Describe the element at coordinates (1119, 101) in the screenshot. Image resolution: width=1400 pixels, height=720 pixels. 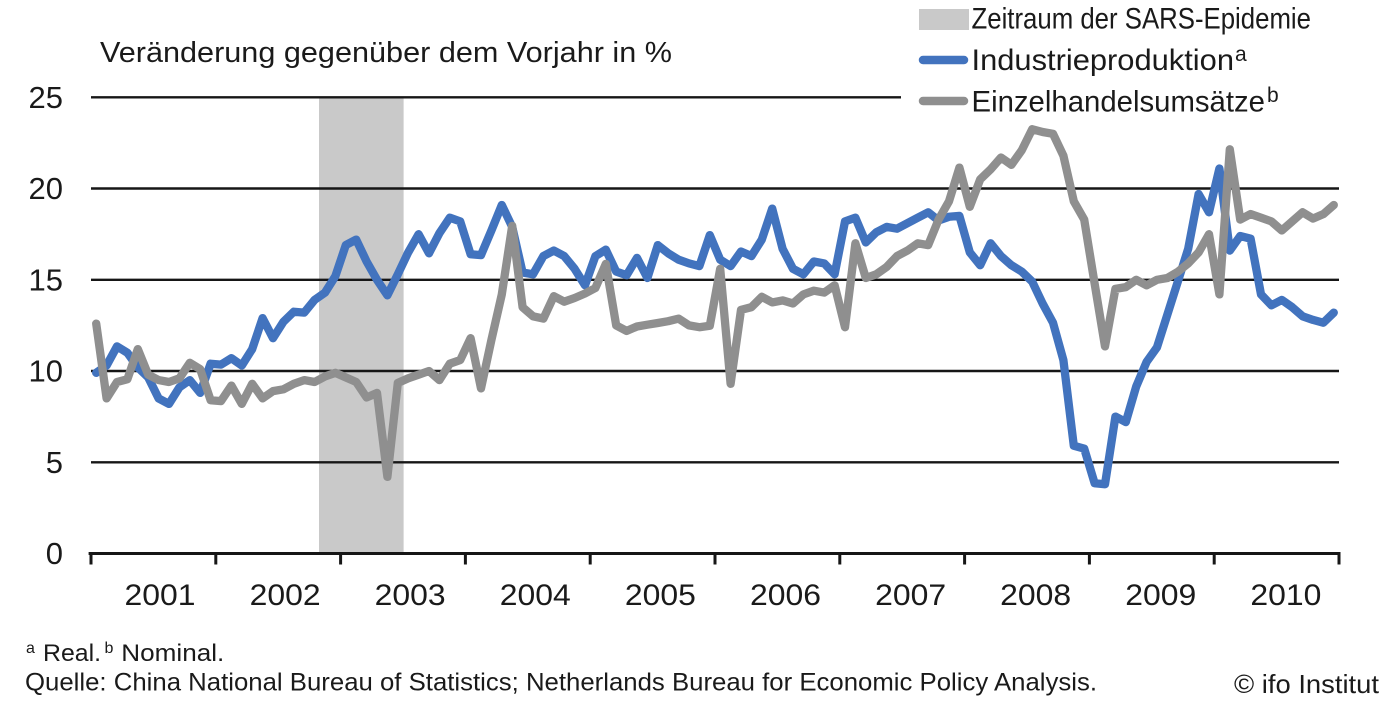
I see `svg-text: Einzelhandelsumsätze` at that location.